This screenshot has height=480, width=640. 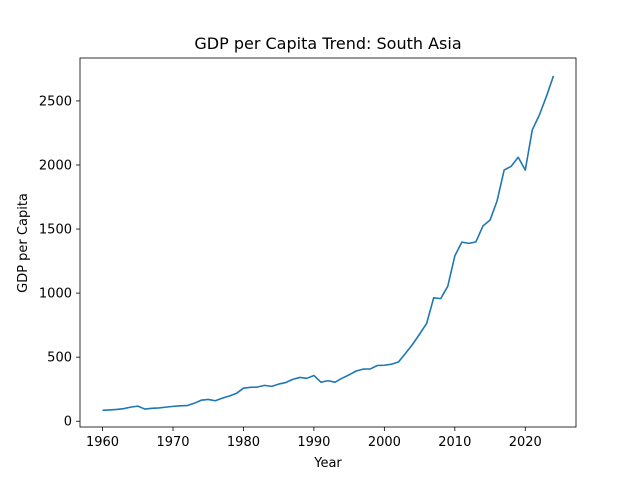 I want to click on x-axis: 1960 1970 1980 1990 2000 2010 2020, so click(x=314, y=438).